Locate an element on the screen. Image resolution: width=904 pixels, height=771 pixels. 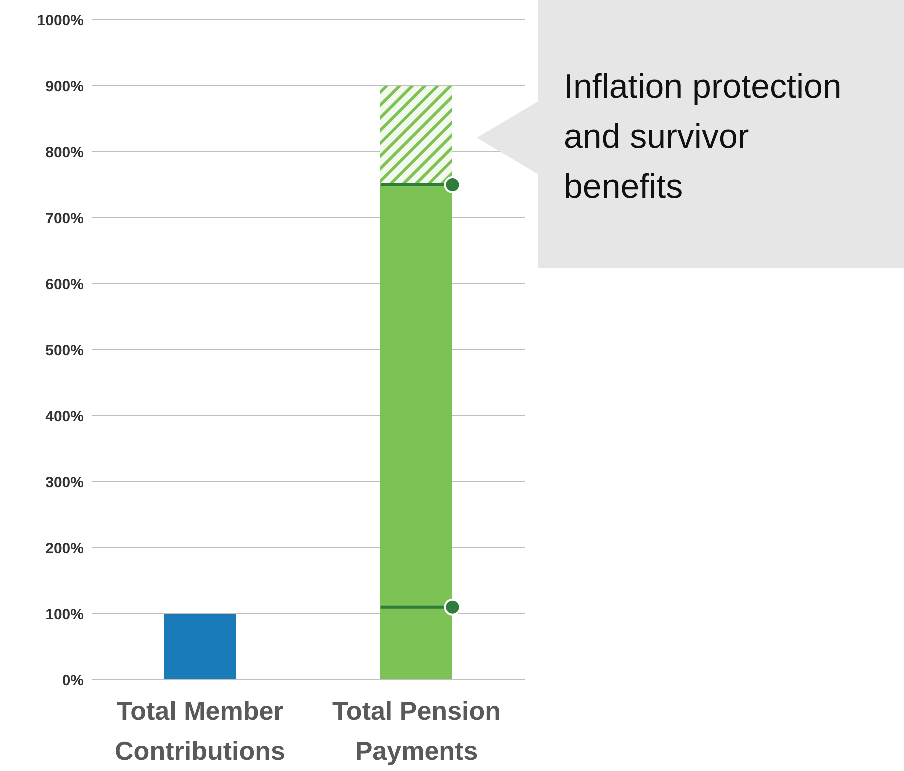
y-tick-label: 200% is located at coordinates (65, 549).